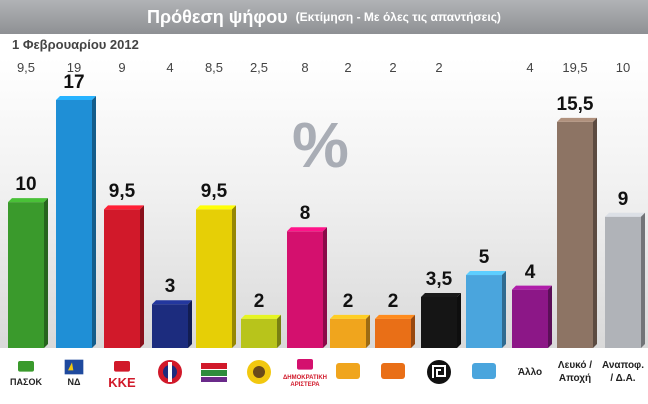  Describe the element at coordinates (623, 199) in the screenshot. I see `bar-value-label: 9` at that location.